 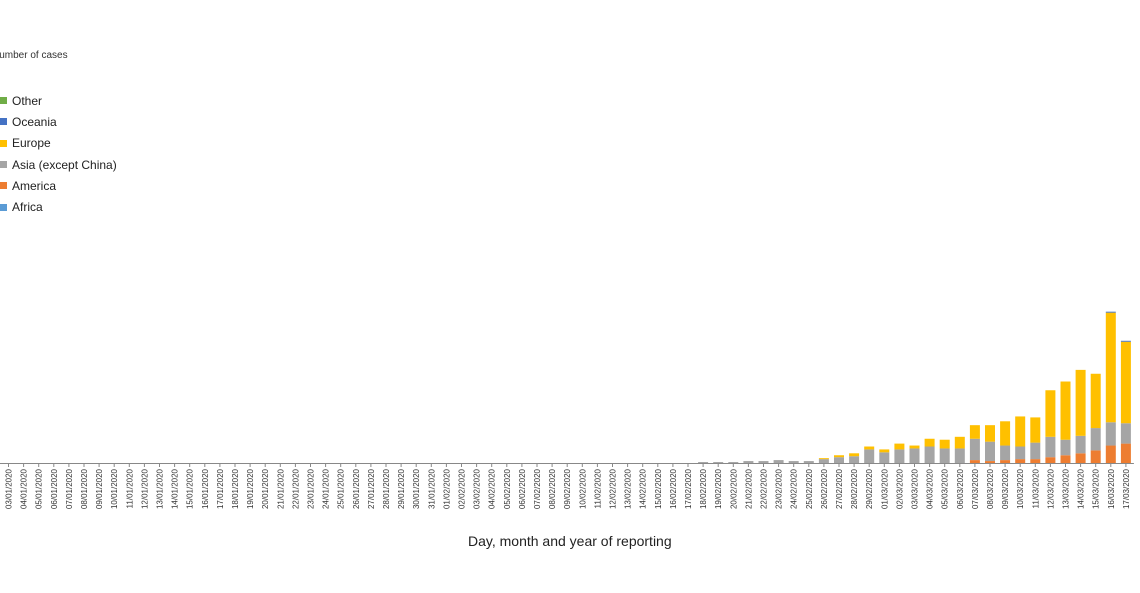 I want to click on x-tick-label: 02/02/2020, so click(x=462, y=488).